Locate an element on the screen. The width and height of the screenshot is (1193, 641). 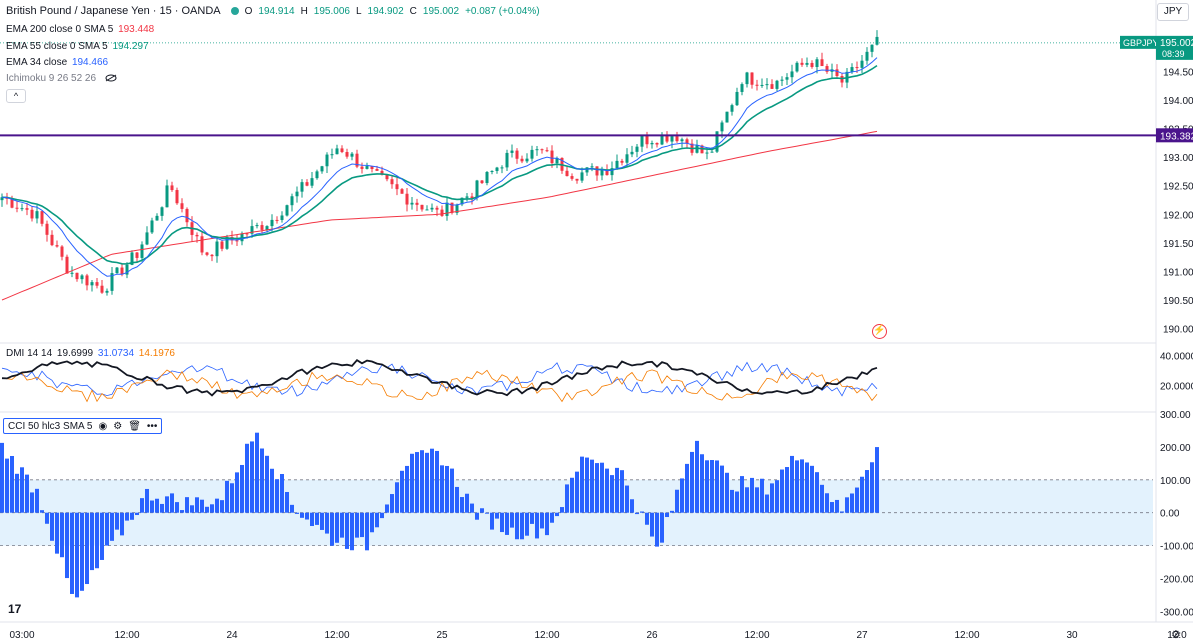
ema200-legend: EMA 200 close 0 SMA 5 193.448 is located at coordinates (81, 29).